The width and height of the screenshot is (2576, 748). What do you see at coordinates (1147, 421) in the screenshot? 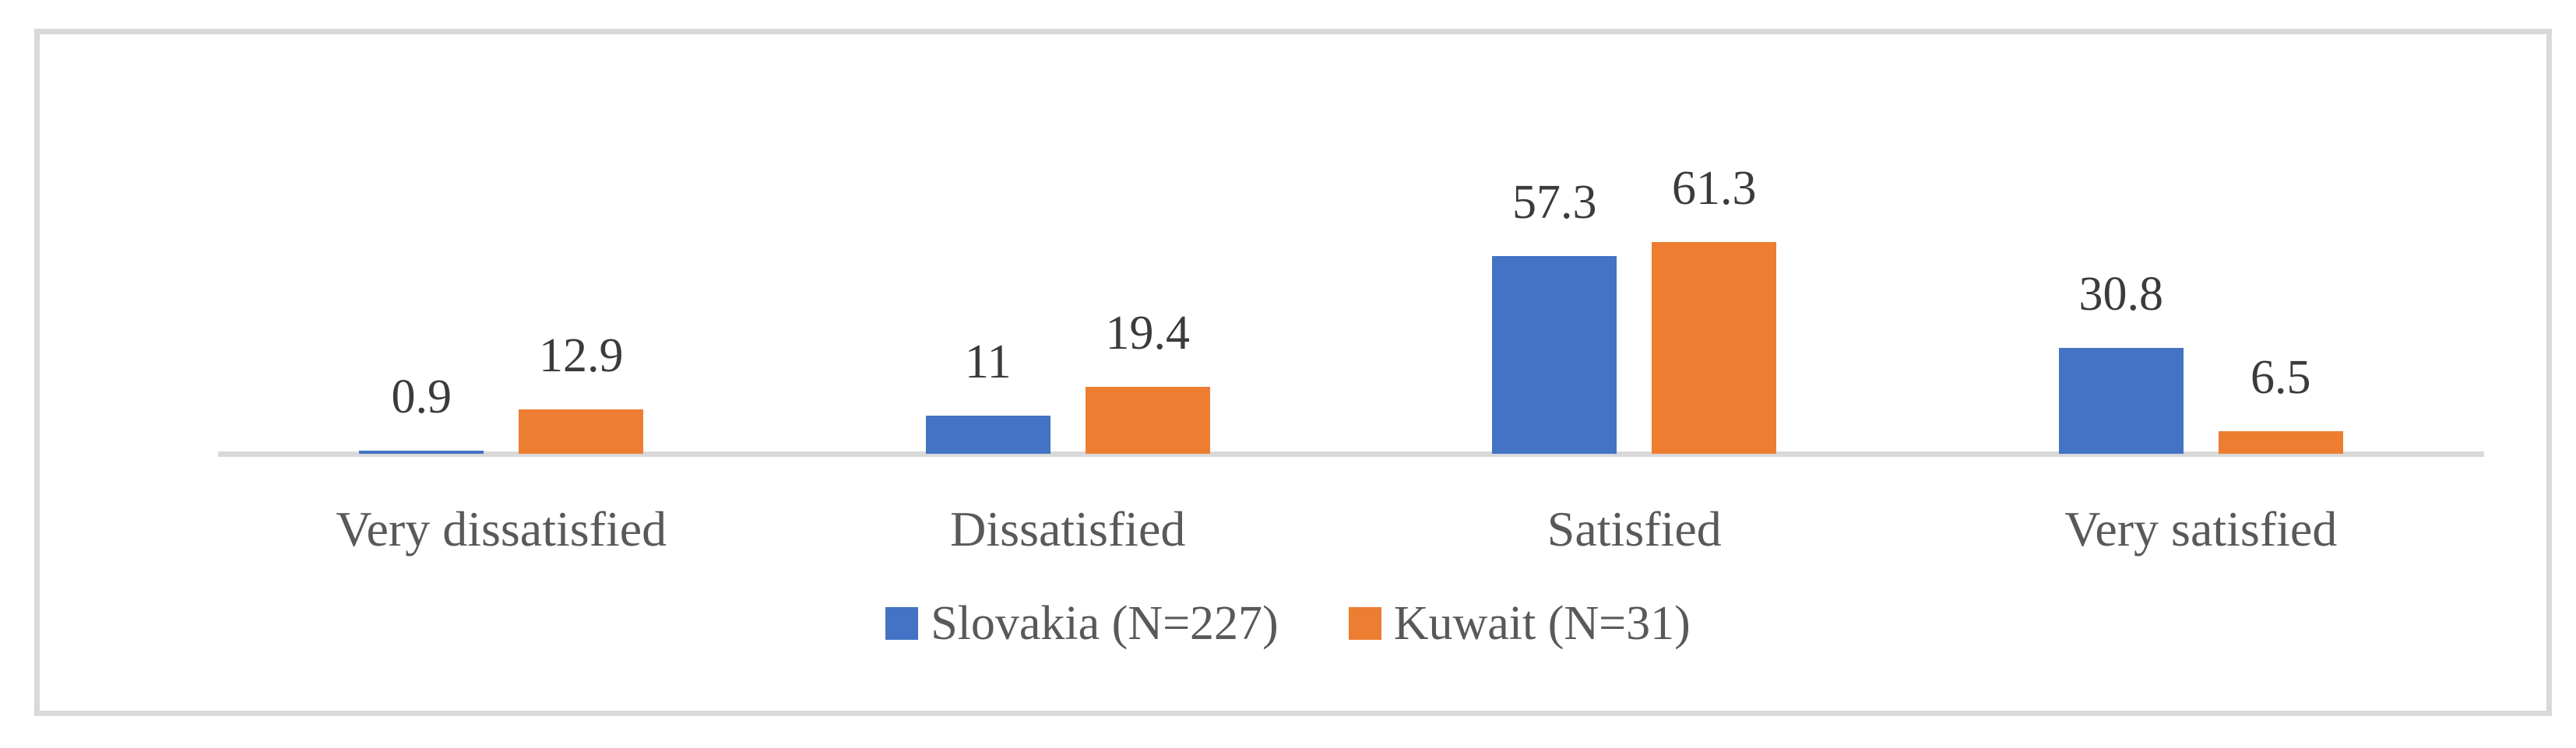
I see `bar-kuwait-dissatisfied` at bounding box center [1147, 421].